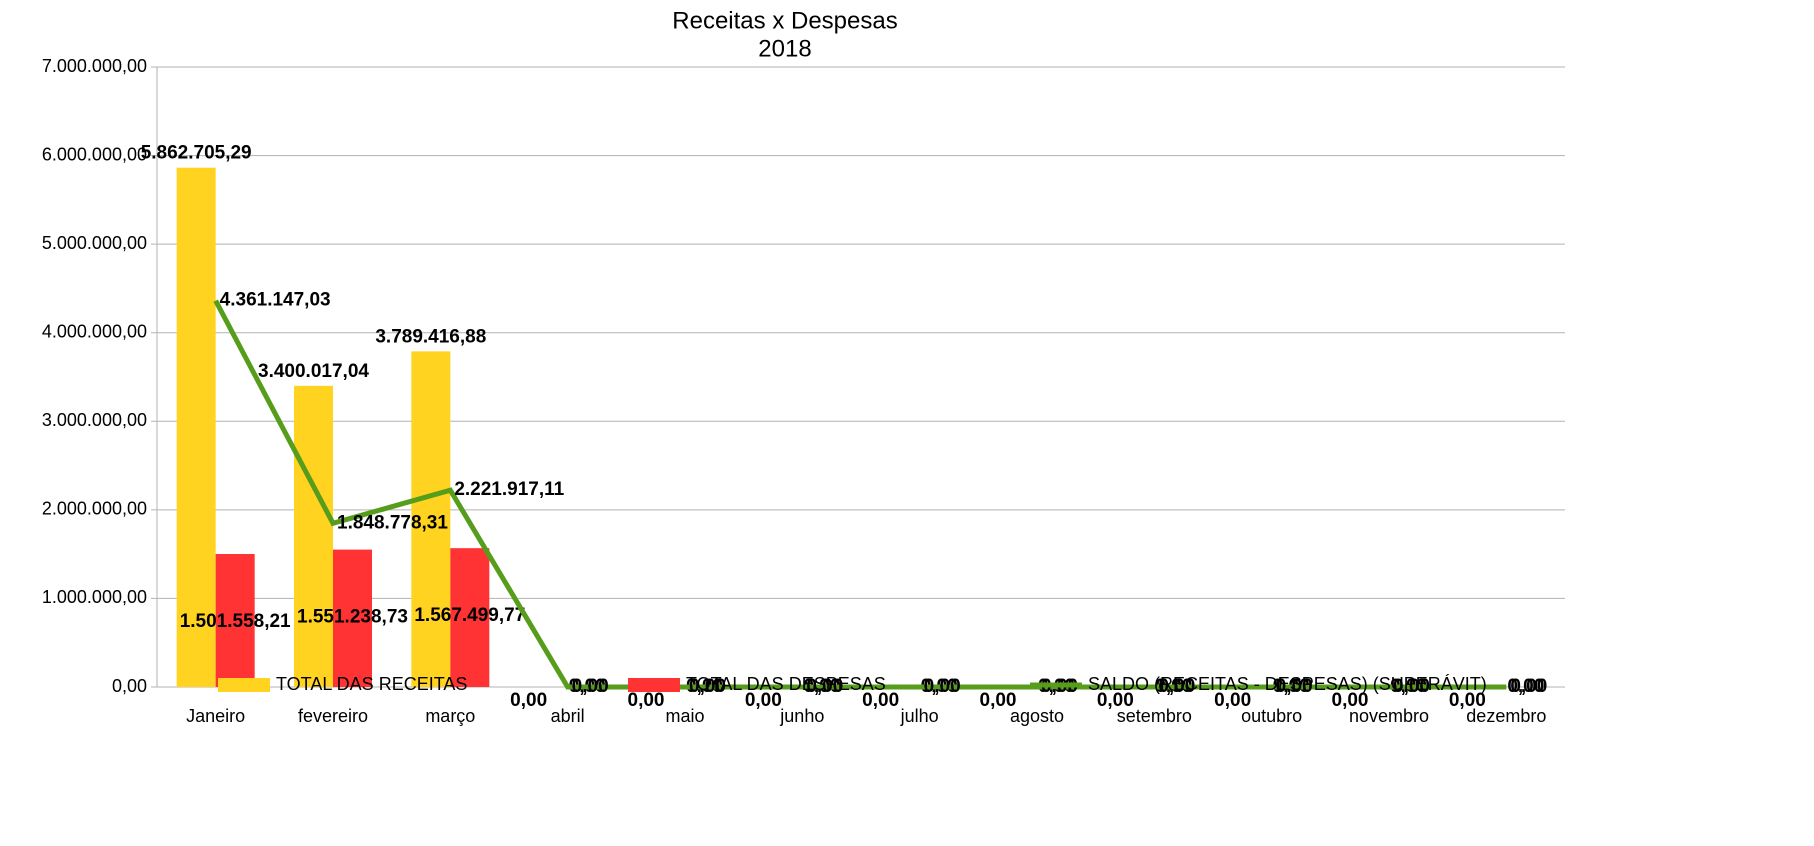 This screenshot has width=1814, height=846. Describe the element at coordinates (1506, 716) in the screenshot. I see `x-tick-label: dezembro` at that location.